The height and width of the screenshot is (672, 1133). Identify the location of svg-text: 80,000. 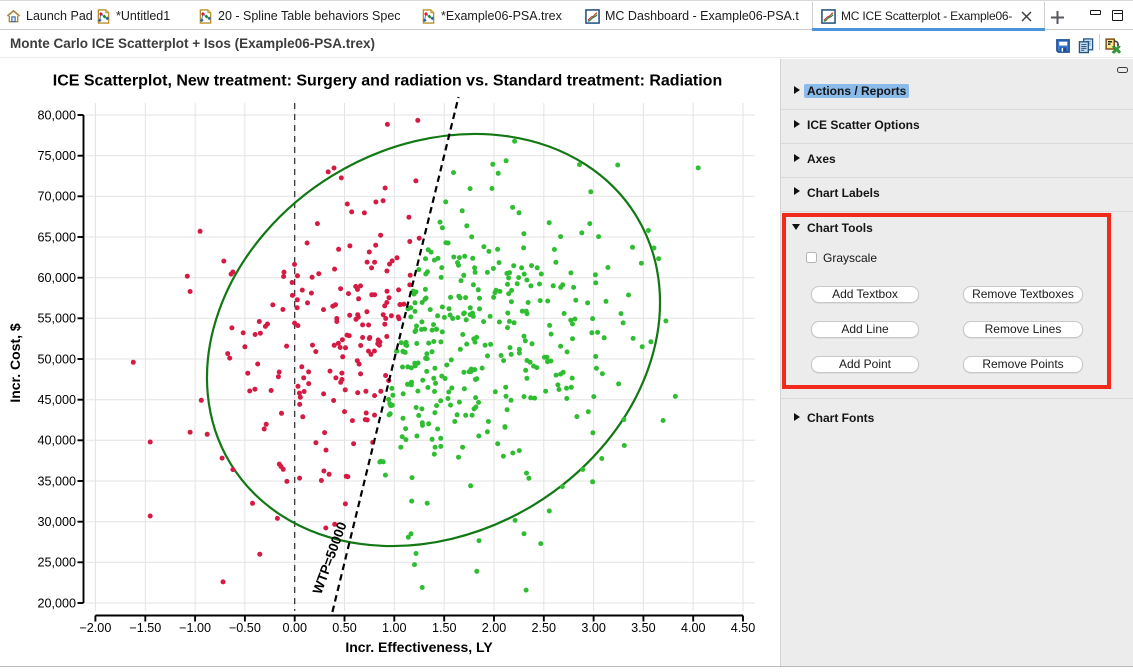
(56, 115).